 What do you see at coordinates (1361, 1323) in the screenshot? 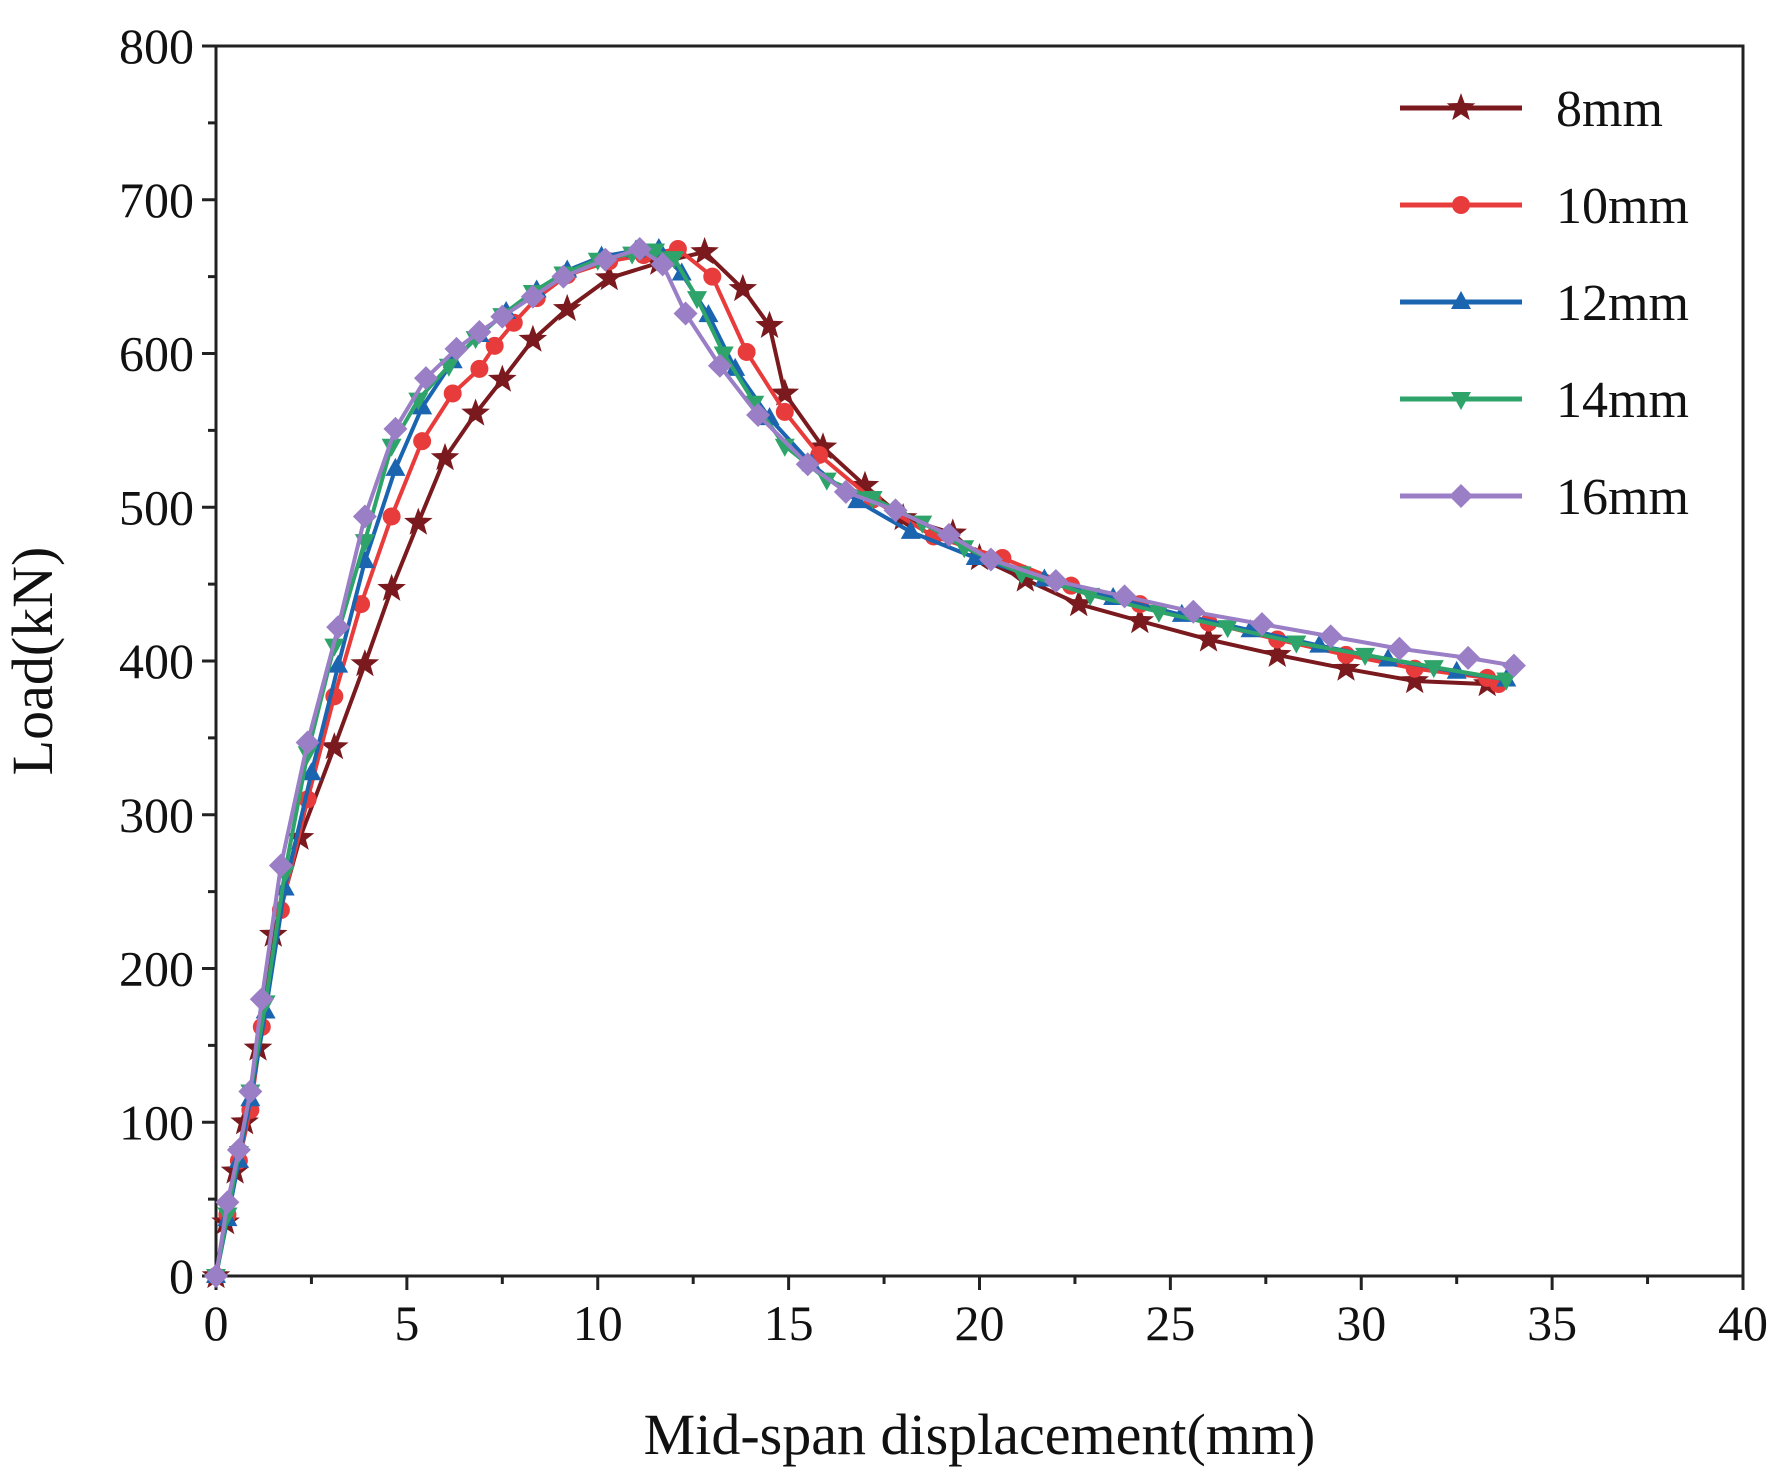
I see `x-tick-label: 30` at bounding box center [1361, 1323].